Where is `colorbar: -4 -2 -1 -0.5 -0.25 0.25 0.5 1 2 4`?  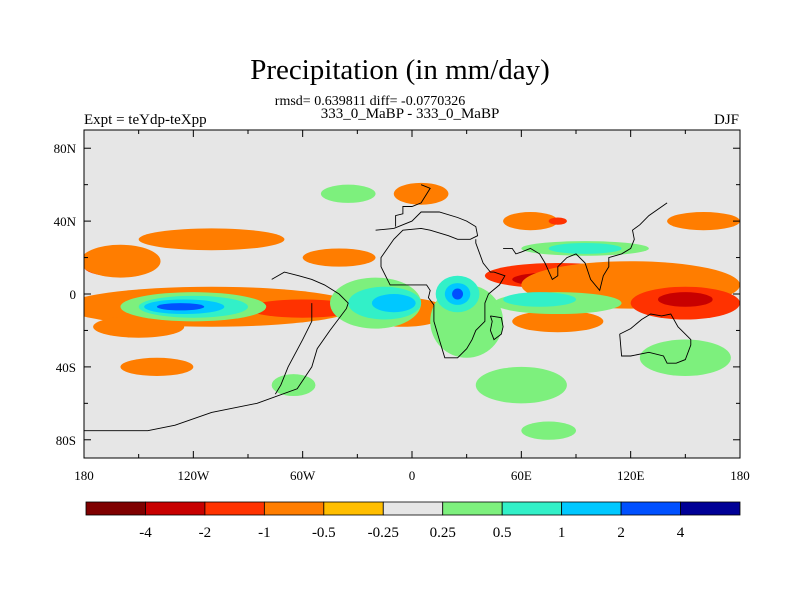
colorbar: -4 -2 -1 -0.5 -0.25 0.25 0.5 1 2 4 is located at coordinates (413, 521).